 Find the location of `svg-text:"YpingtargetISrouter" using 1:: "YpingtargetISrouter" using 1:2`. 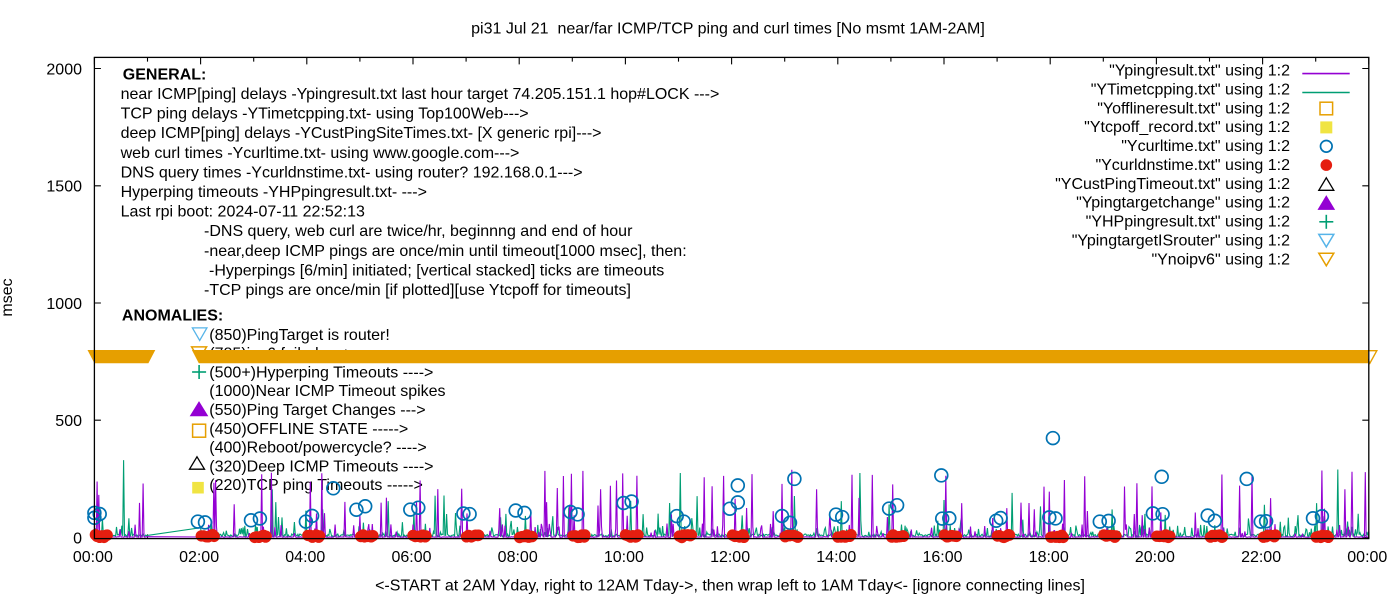

svg-text:"YpingtargetISrouter" using 1:: "YpingtargetISrouter" using 1:2 is located at coordinates (1181, 240).